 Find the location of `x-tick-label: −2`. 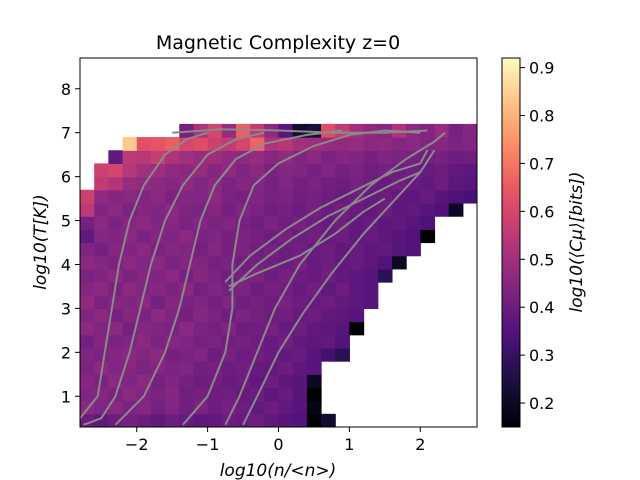

x-tick-label: −2 is located at coordinates (137, 444).